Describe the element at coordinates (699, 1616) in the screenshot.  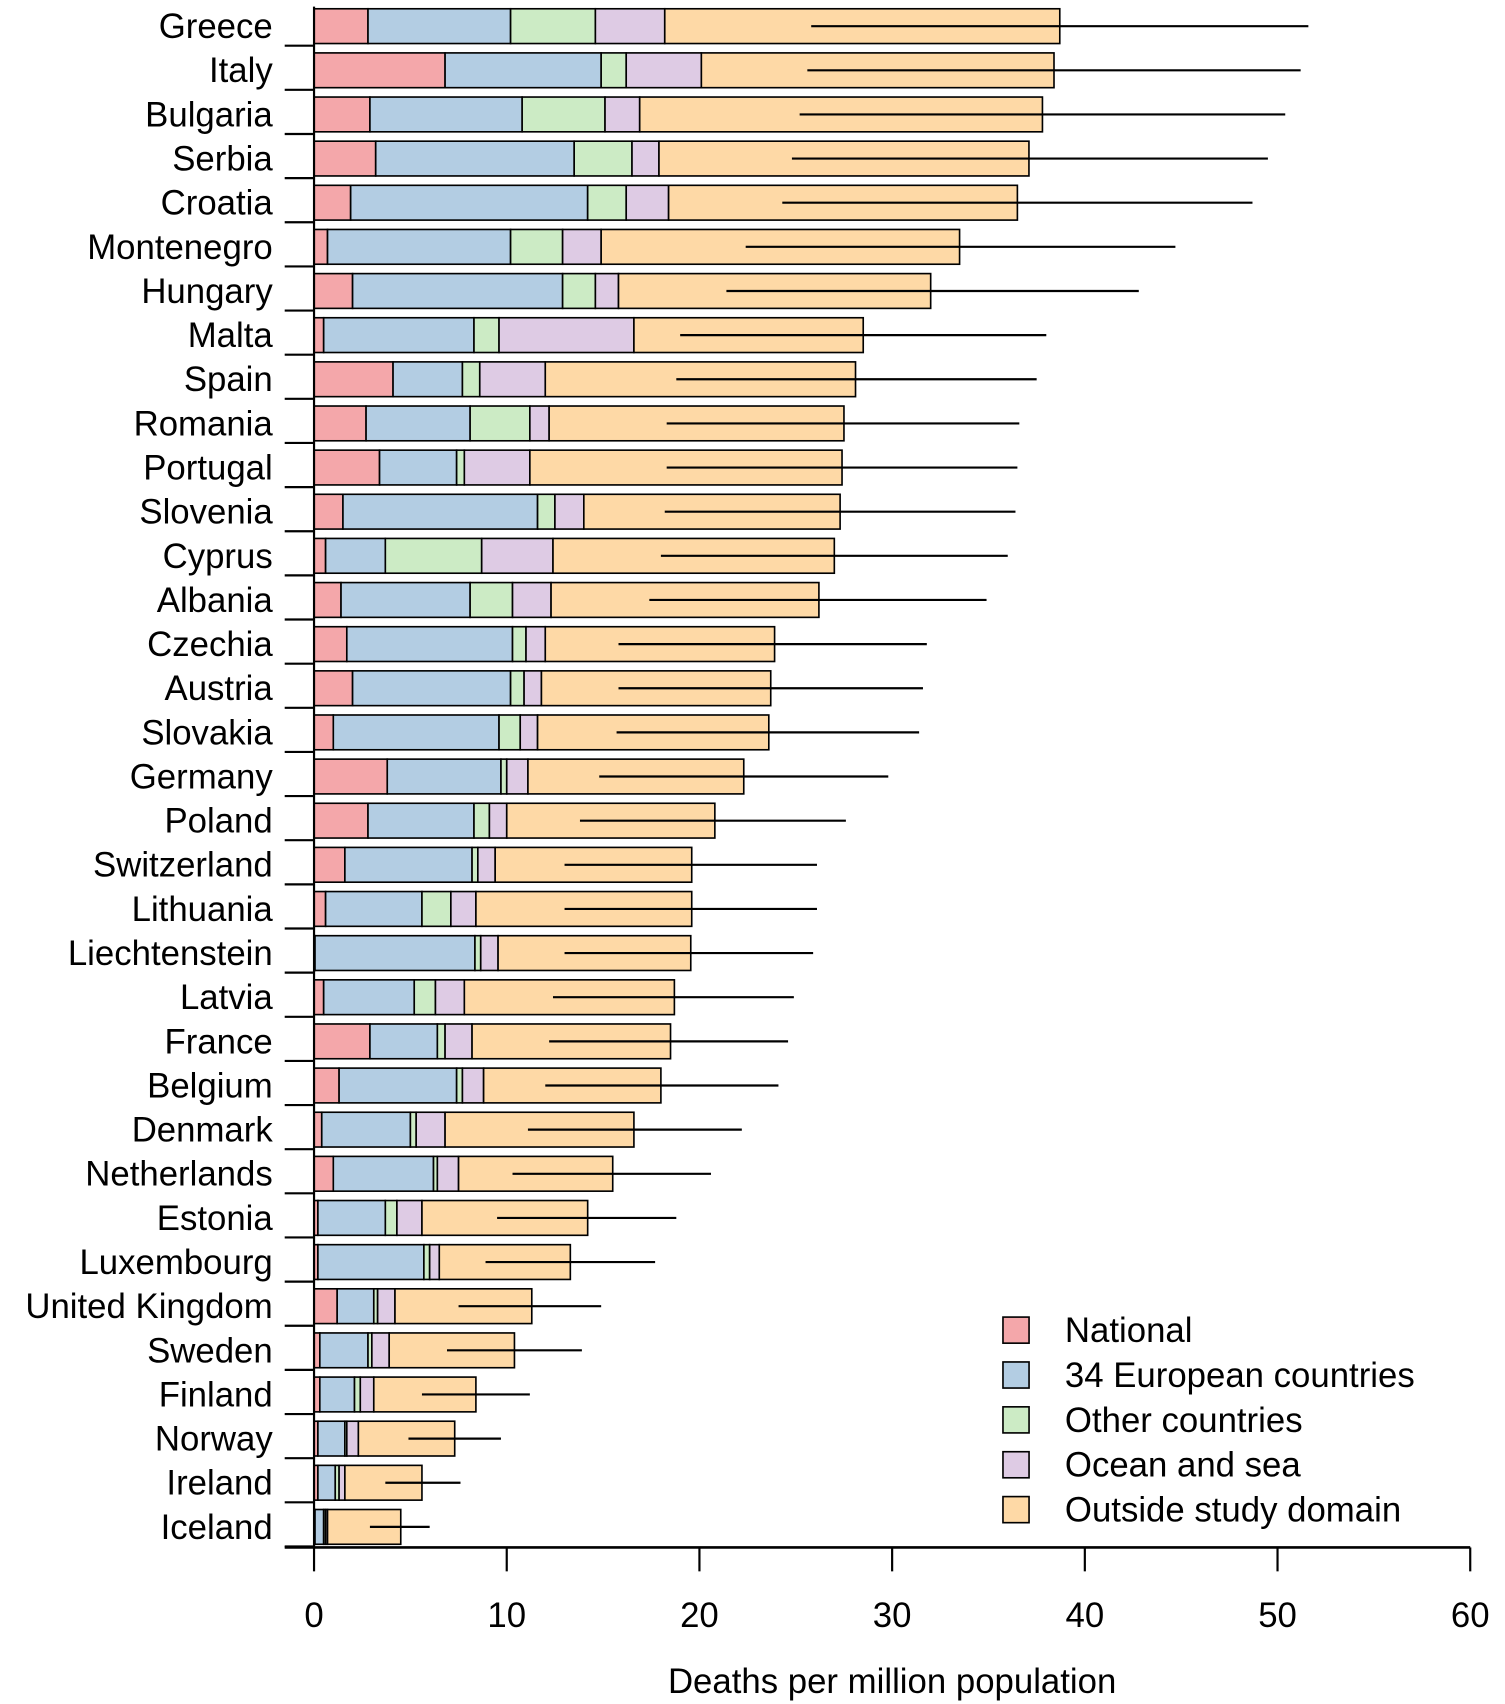
I see `x-tick-label: 20` at that location.